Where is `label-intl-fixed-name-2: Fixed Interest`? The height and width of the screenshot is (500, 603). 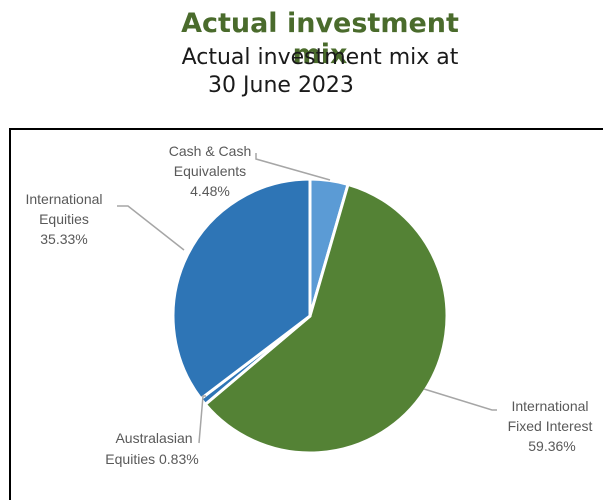 label-intl-fixed-name-2: Fixed Interest is located at coordinates (550, 426).